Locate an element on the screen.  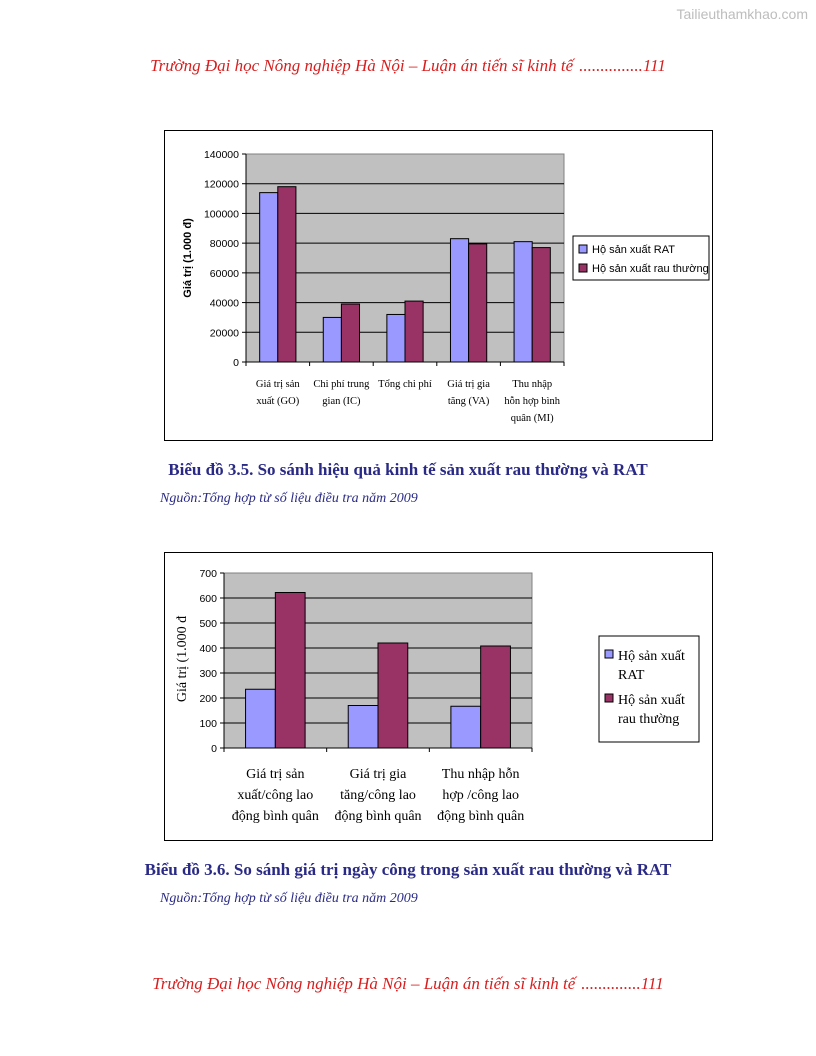
y-tick-label: 200 is located at coordinates (208, 699).